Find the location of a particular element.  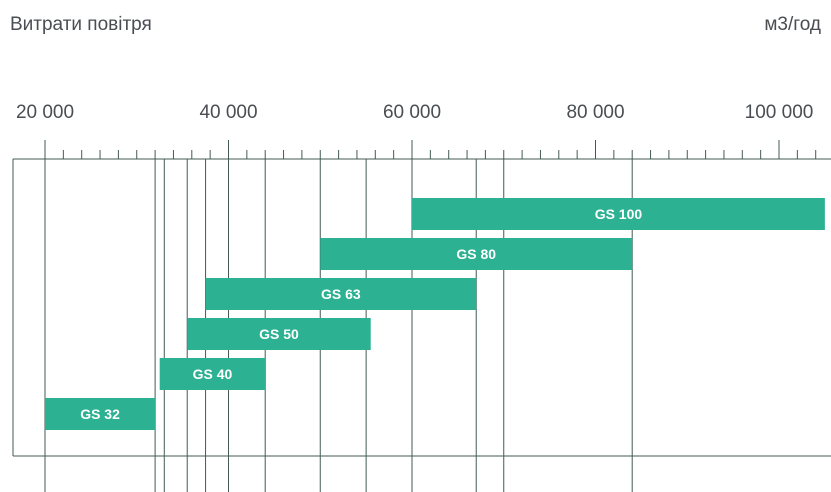

x-tick-label: 20 000 is located at coordinates (45, 112).